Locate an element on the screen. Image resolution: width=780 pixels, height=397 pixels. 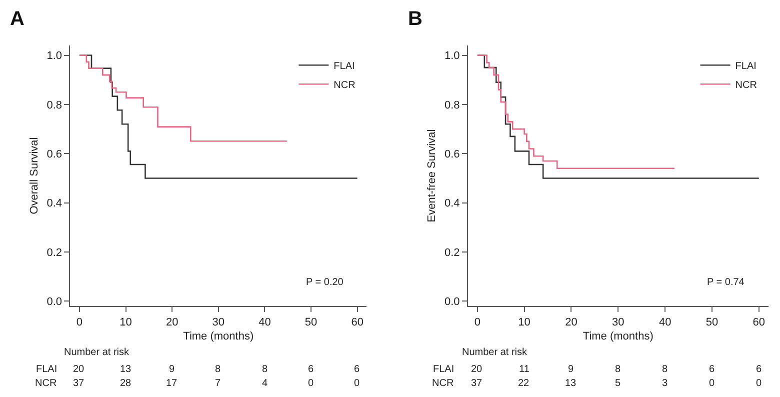
text: 4 is located at coordinates (265, 383).